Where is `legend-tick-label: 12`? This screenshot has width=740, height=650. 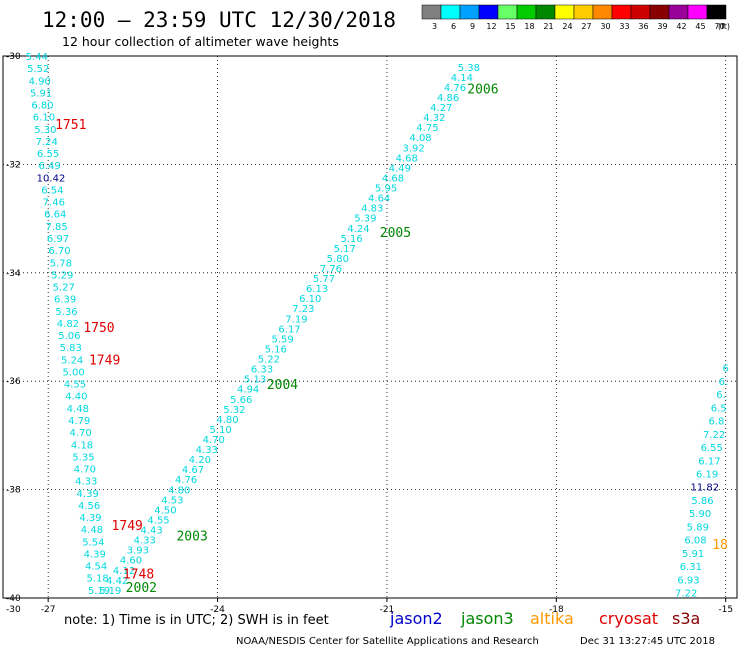
legend-tick-label: 12 is located at coordinates (491, 26).